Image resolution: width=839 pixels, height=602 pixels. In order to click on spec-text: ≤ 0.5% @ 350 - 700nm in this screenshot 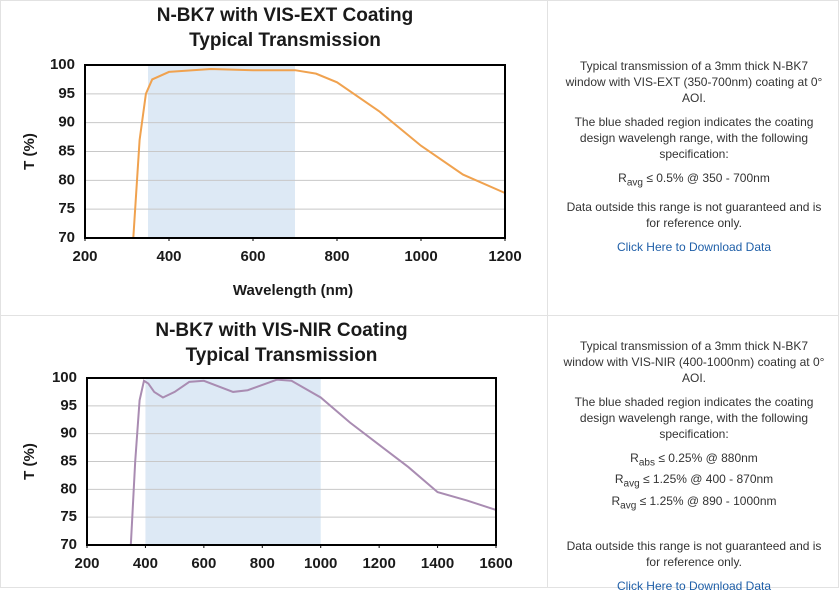, I will do `click(708, 178)`.